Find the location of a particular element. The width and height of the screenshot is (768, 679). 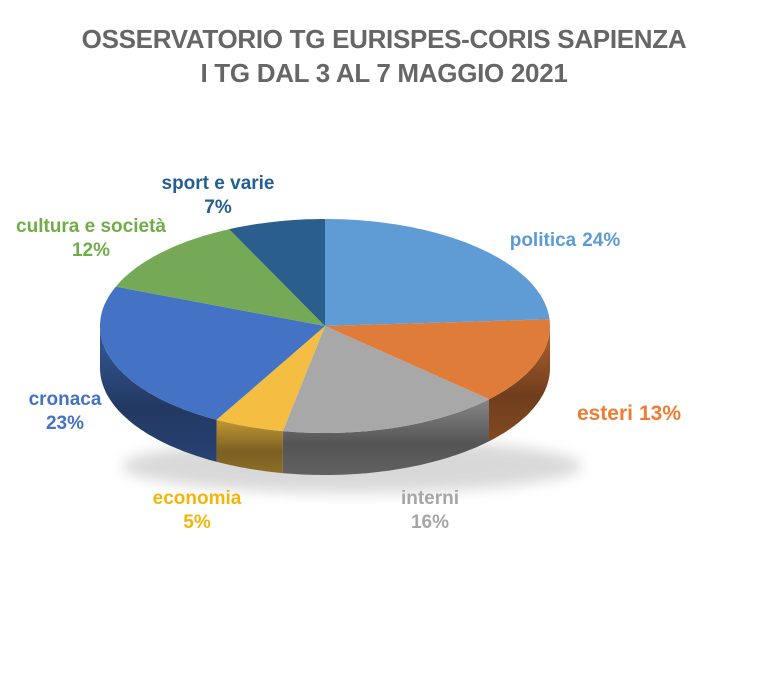

pie-label-sport-e-varie: sport e varie 7% is located at coordinates (218, 196).